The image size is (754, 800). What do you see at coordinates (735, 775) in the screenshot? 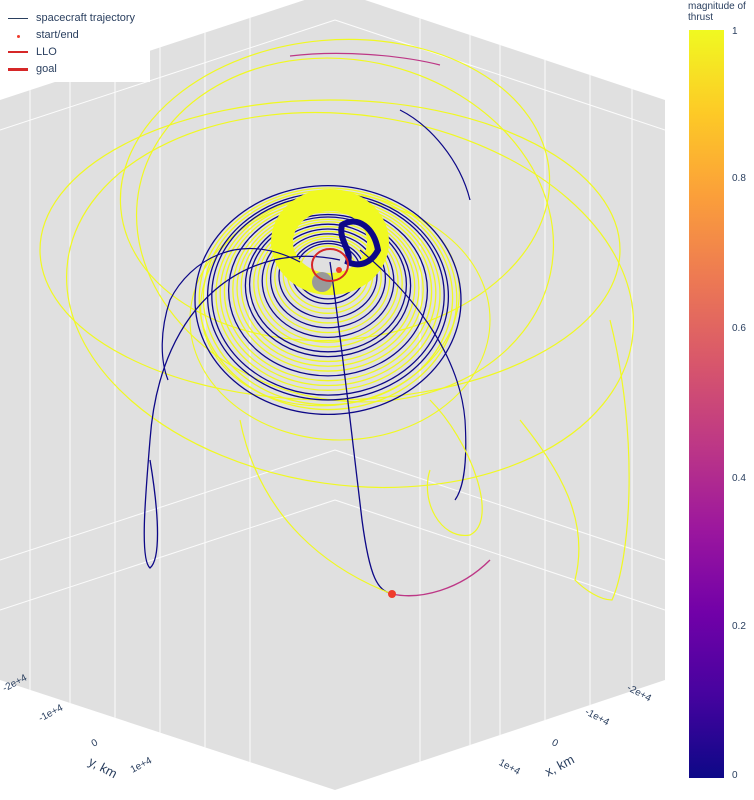
I see `colorbar-tick: 0` at bounding box center [735, 775].